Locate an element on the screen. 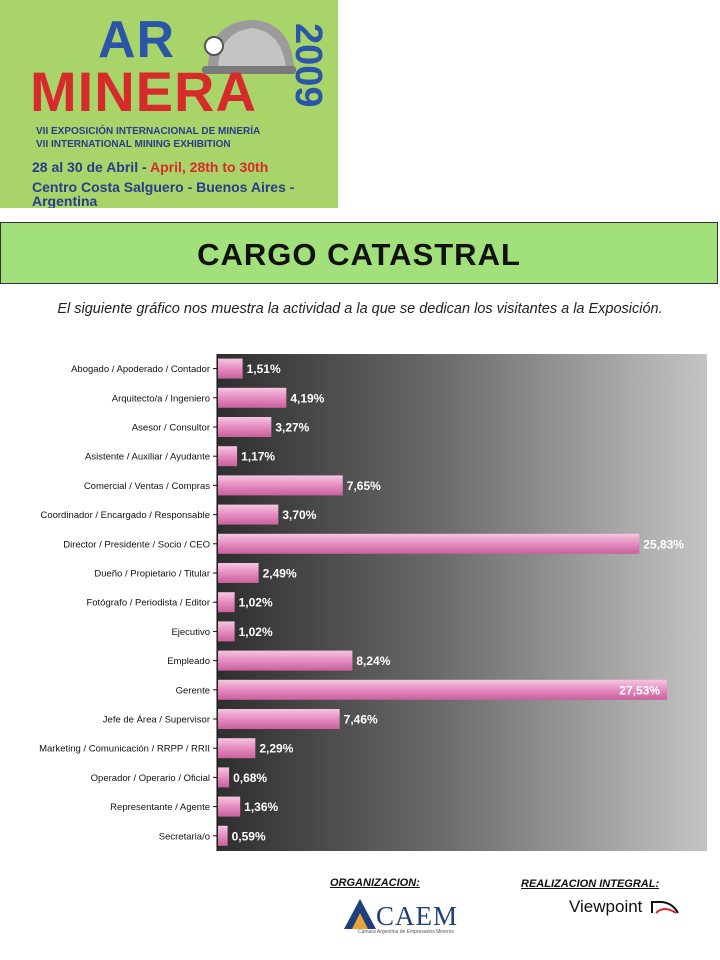  y-tick-label: Abogado / Apoderado / Contador is located at coordinates (140, 369).